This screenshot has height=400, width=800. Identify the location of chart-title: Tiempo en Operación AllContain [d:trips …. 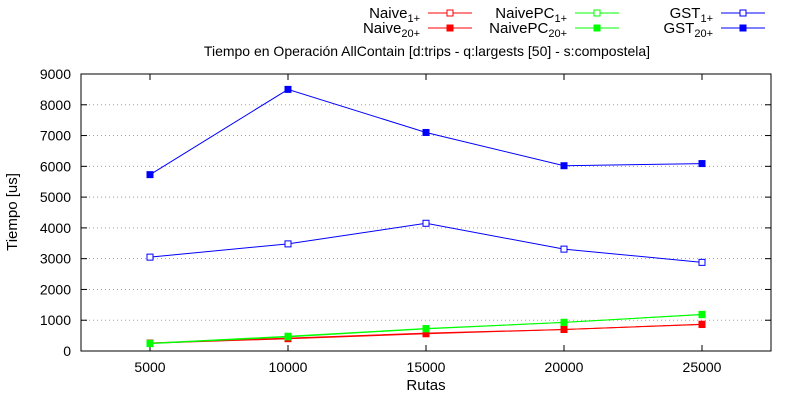
(427, 51).